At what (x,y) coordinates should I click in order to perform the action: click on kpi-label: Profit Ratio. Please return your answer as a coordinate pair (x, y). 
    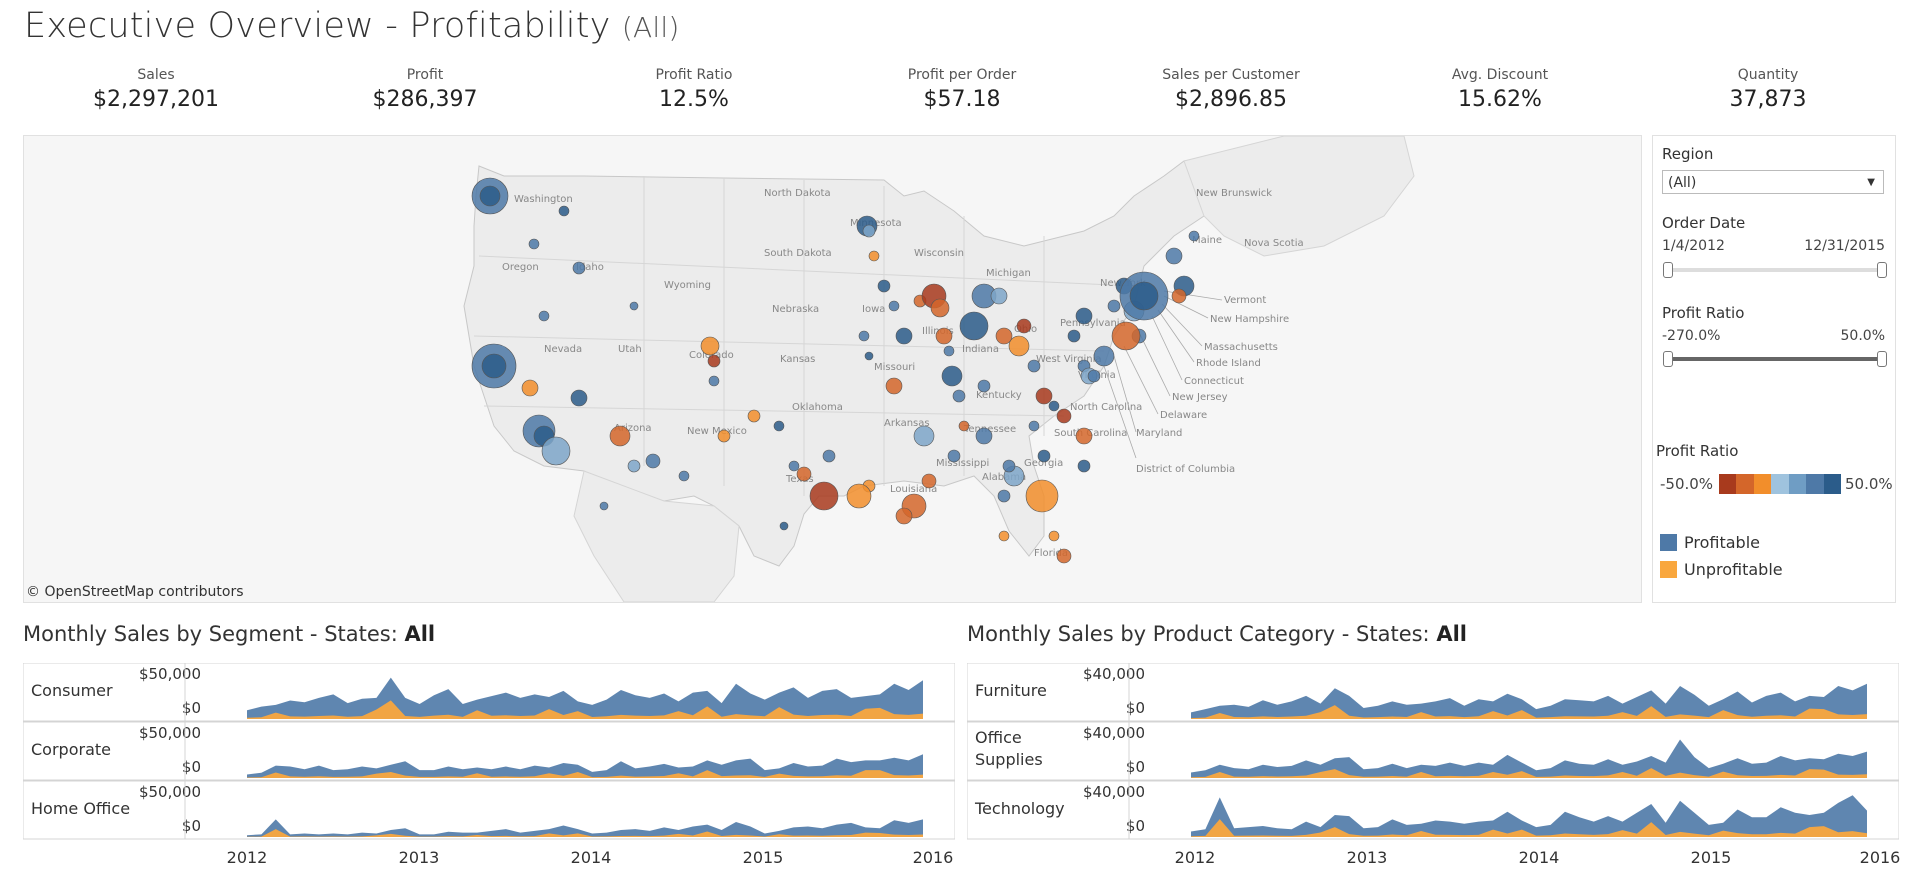
    Looking at the image, I should click on (694, 75).